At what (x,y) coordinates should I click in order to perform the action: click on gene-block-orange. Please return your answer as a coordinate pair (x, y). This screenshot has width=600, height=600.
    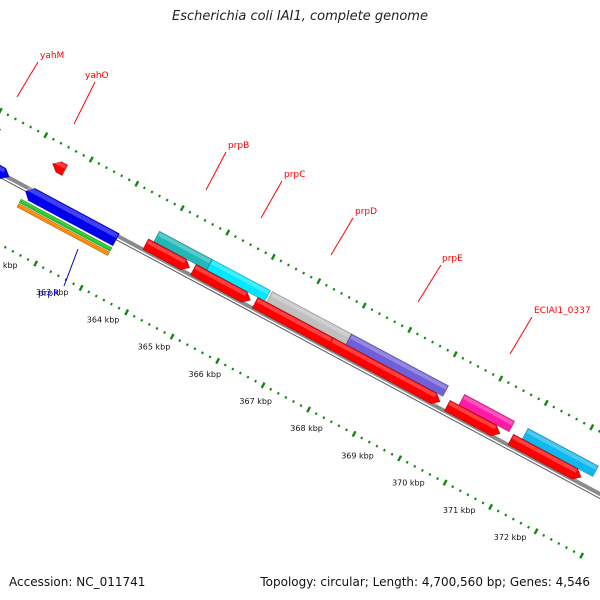
    Looking at the image, I should click on (63, 230).